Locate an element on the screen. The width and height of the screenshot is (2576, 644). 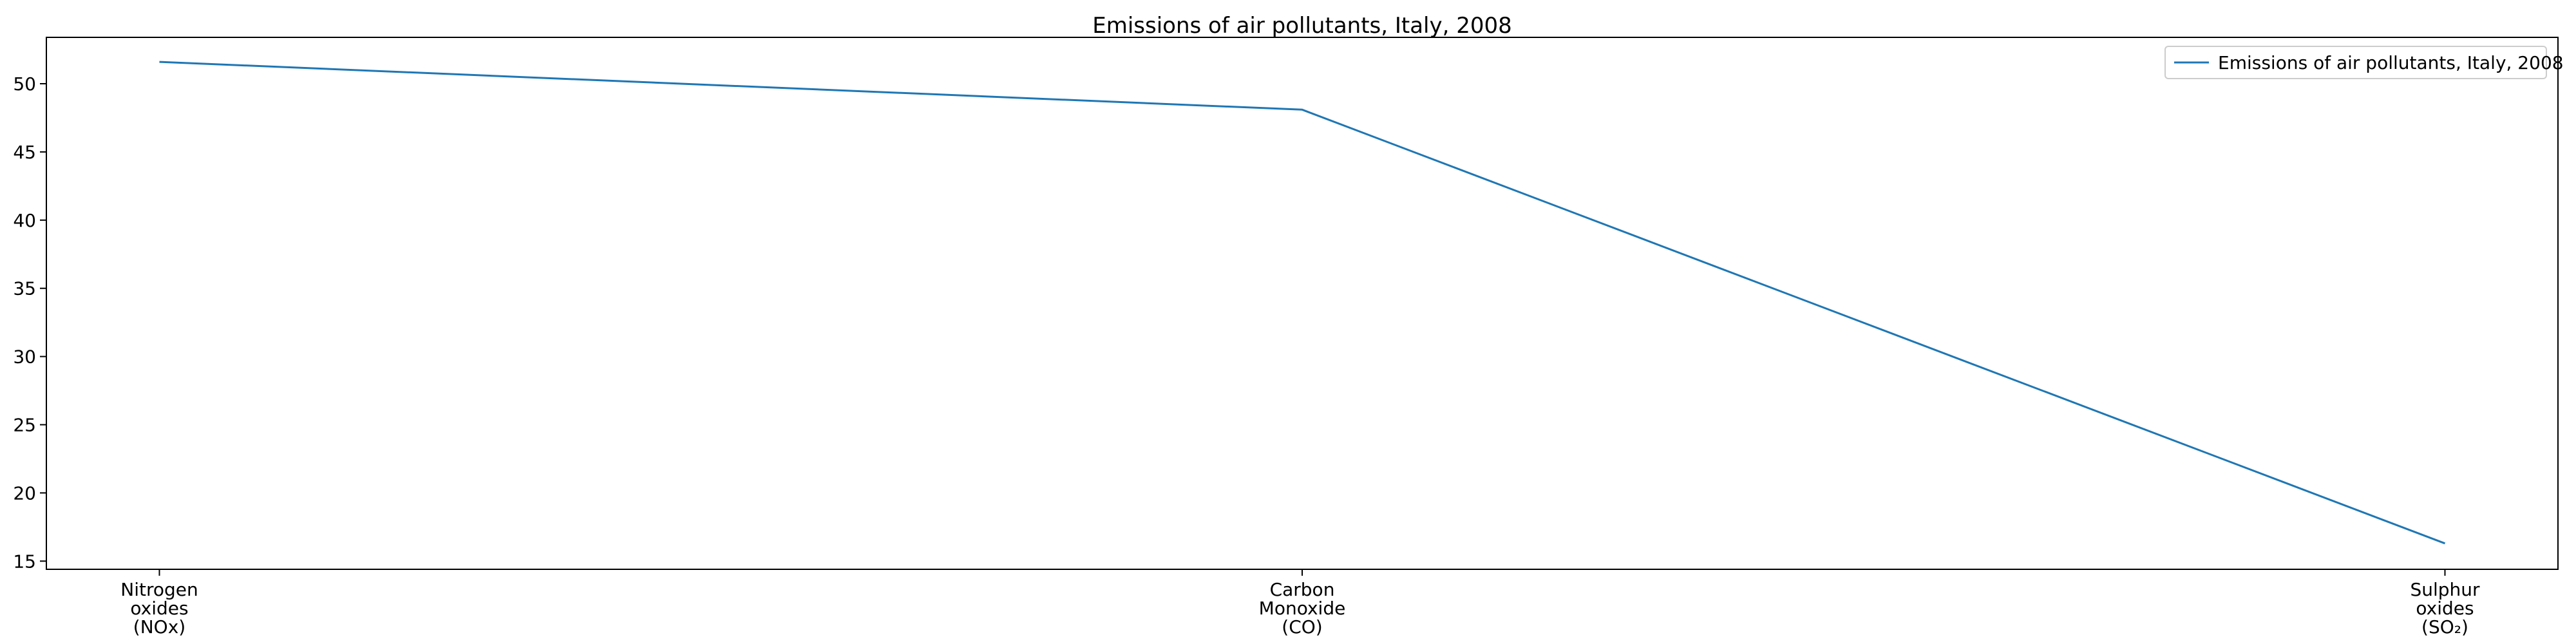
y-tick-label: 35 is located at coordinates (24, 288).